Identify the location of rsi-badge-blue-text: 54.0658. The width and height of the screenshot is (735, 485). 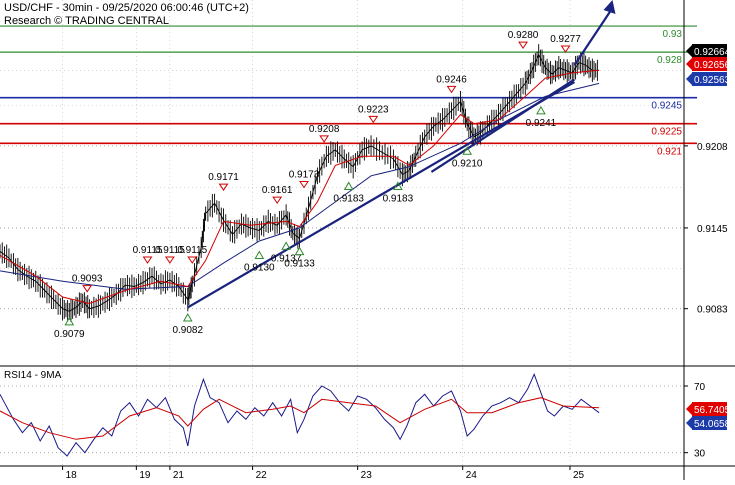
(712, 424).